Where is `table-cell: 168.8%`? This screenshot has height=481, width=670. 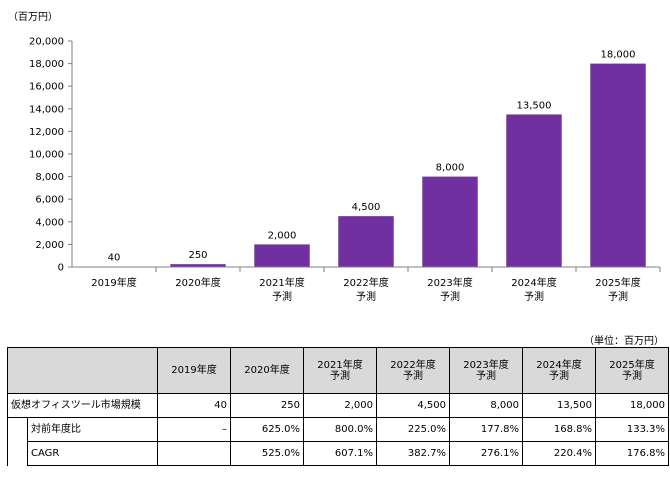 table-cell: 168.8% is located at coordinates (559, 429).